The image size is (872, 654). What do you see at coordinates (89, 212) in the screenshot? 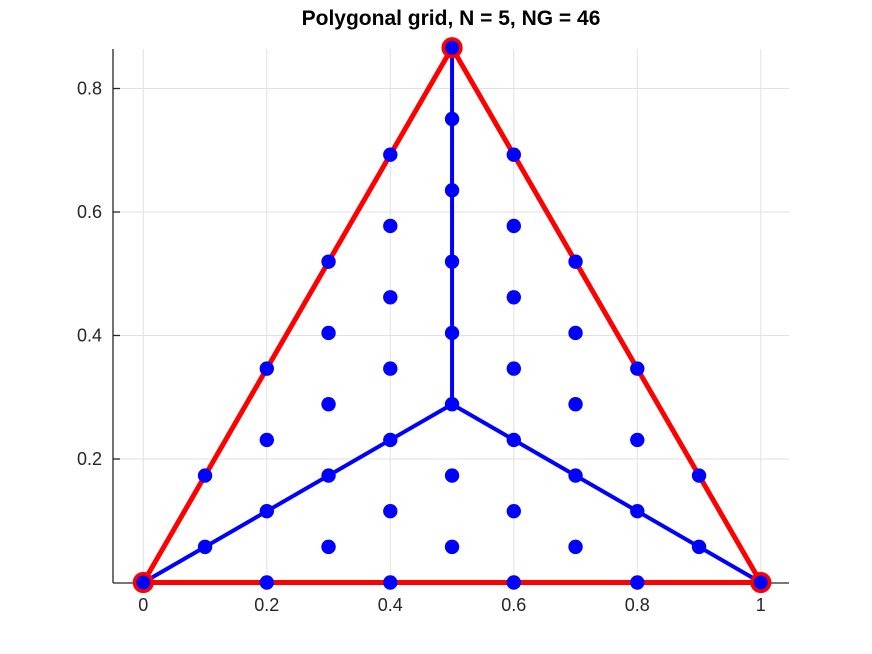
I see `y-tick-label: 0.6` at bounding box center [89, 212].